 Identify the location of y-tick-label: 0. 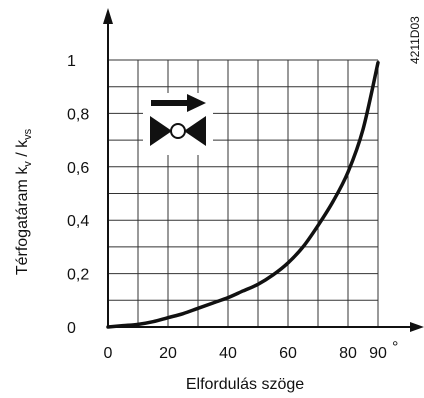
(71, 328).